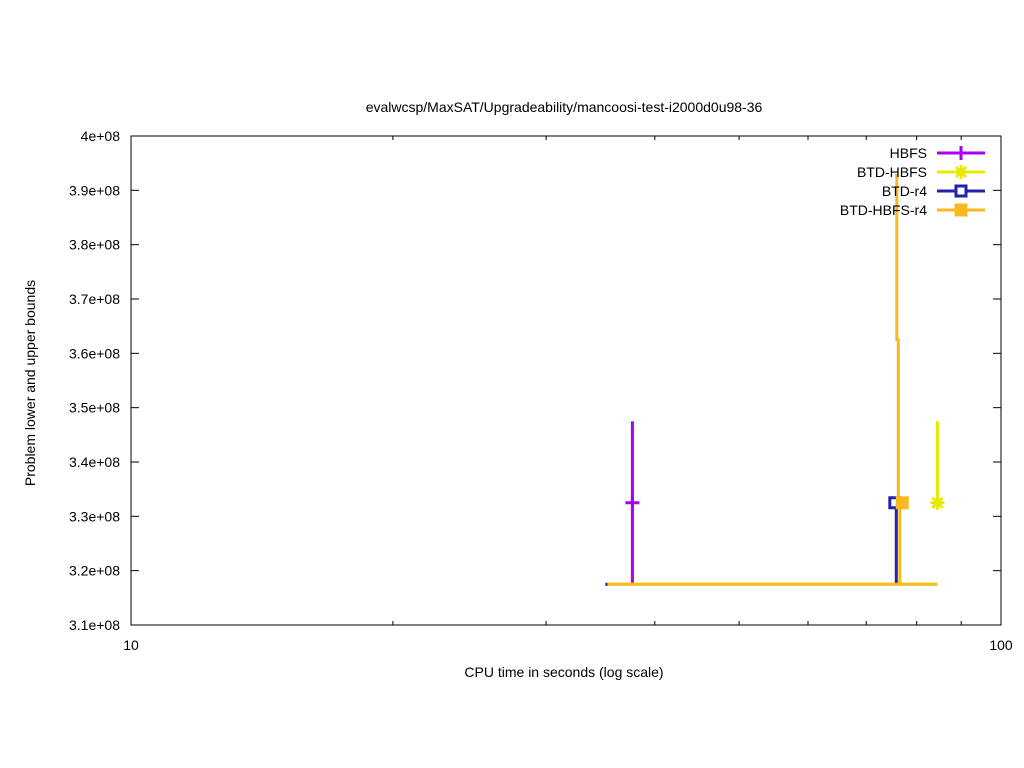 The image size is (1024, 768). I want to click on legend-label: BTD-r4, so click(904, 191).